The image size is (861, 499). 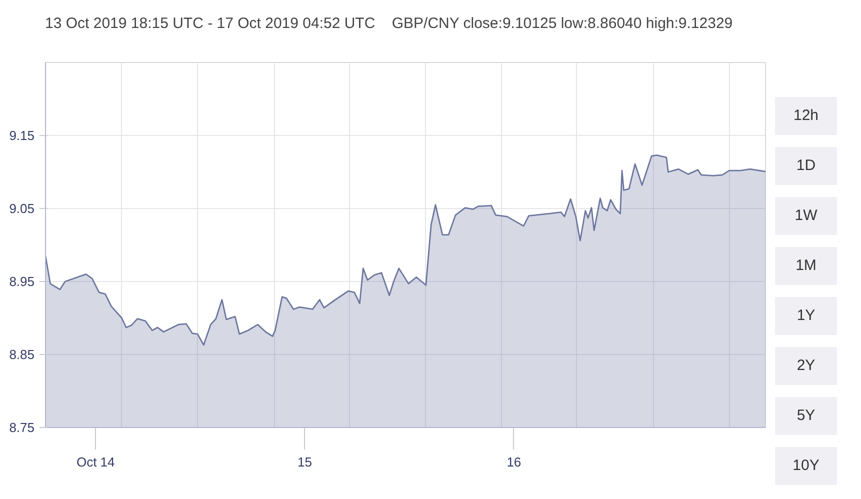 I want to click on x-tick-label: Oct 14, so click(x=95, y=462).